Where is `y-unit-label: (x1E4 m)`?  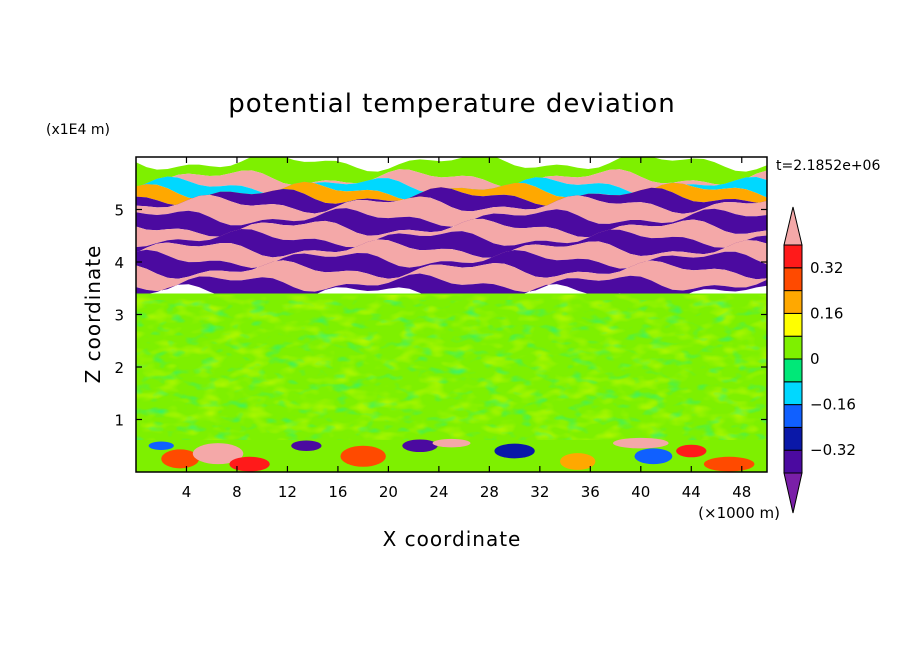
y-unit-label: (x1E4 m) is located at coordinates (78, 130).